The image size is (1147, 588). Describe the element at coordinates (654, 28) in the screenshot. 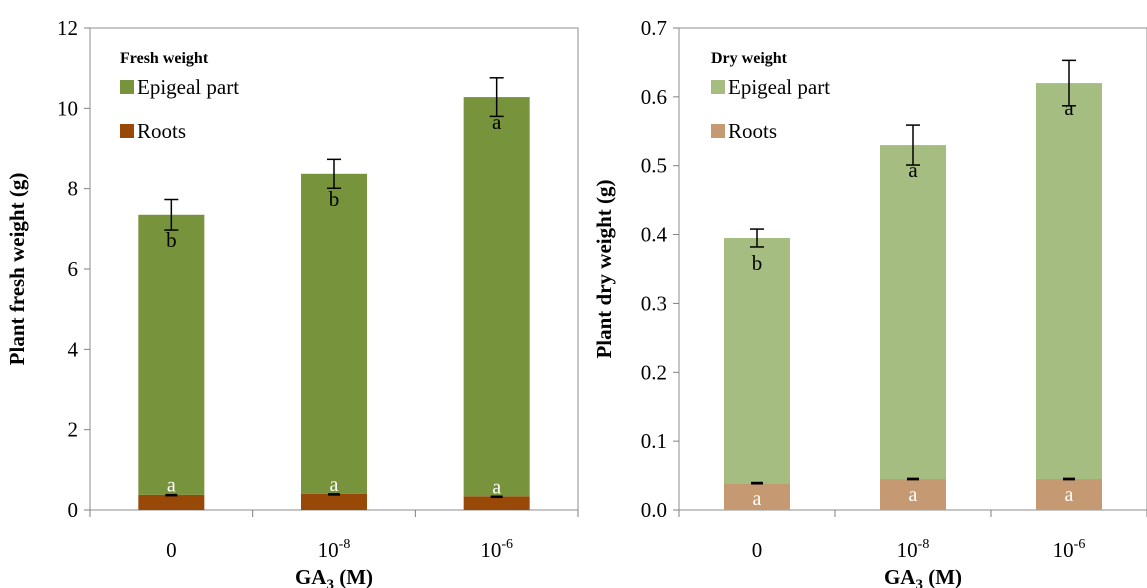

I see `y-tick-label: 0.7` at that location.